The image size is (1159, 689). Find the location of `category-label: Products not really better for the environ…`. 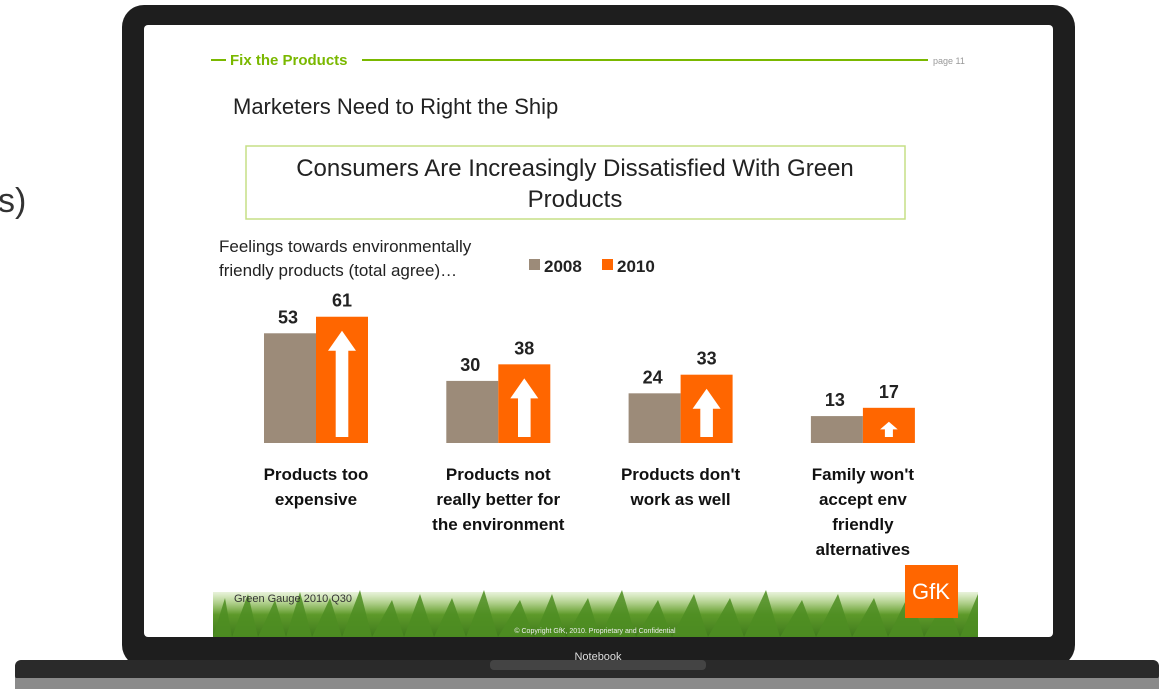

category-label: Products not really better for the environ… is located at coordinates (498, 499).